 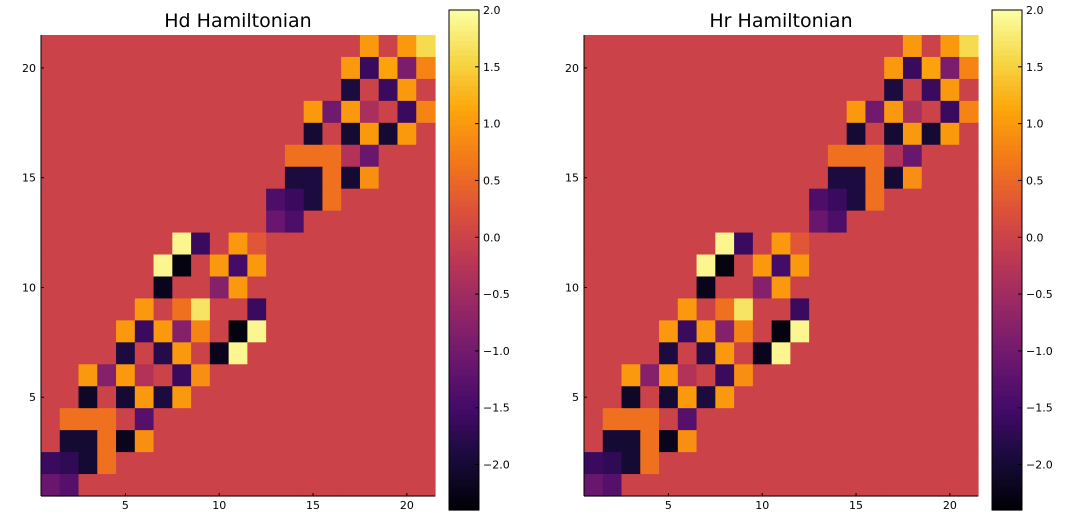 What do you see at coordinates (496, 294) in the screenshot?
I see `colorbar-tick-label: −0.5` at bounding box center [496, 294].